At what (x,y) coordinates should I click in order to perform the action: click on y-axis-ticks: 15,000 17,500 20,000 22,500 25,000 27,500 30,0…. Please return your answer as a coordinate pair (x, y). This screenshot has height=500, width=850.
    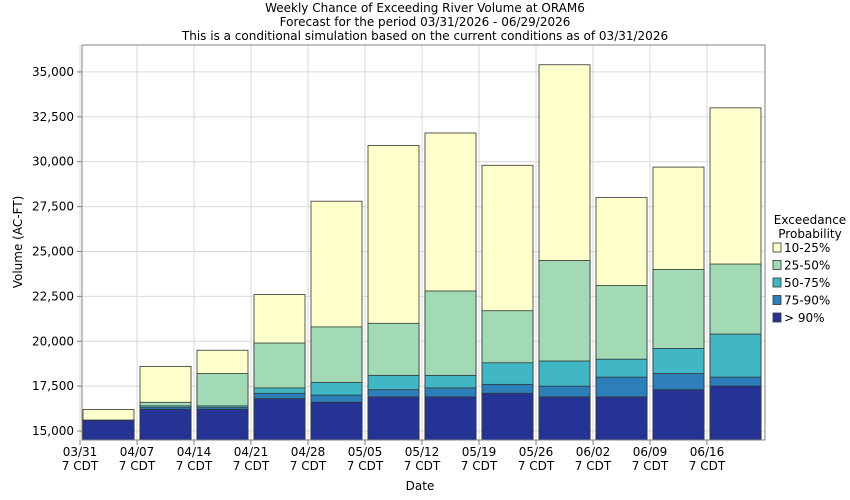
    Looking at the image, I should click on (57, 251).